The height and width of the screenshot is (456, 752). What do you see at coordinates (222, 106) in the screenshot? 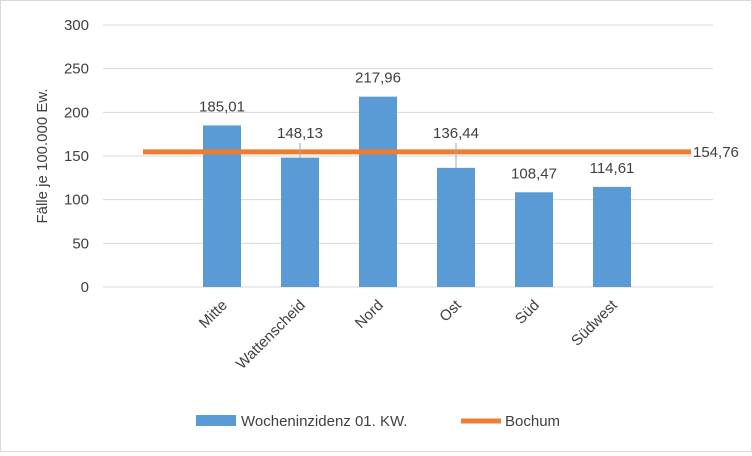
I see `bar-data-label: 185,01` at bounding box center [222, 106].